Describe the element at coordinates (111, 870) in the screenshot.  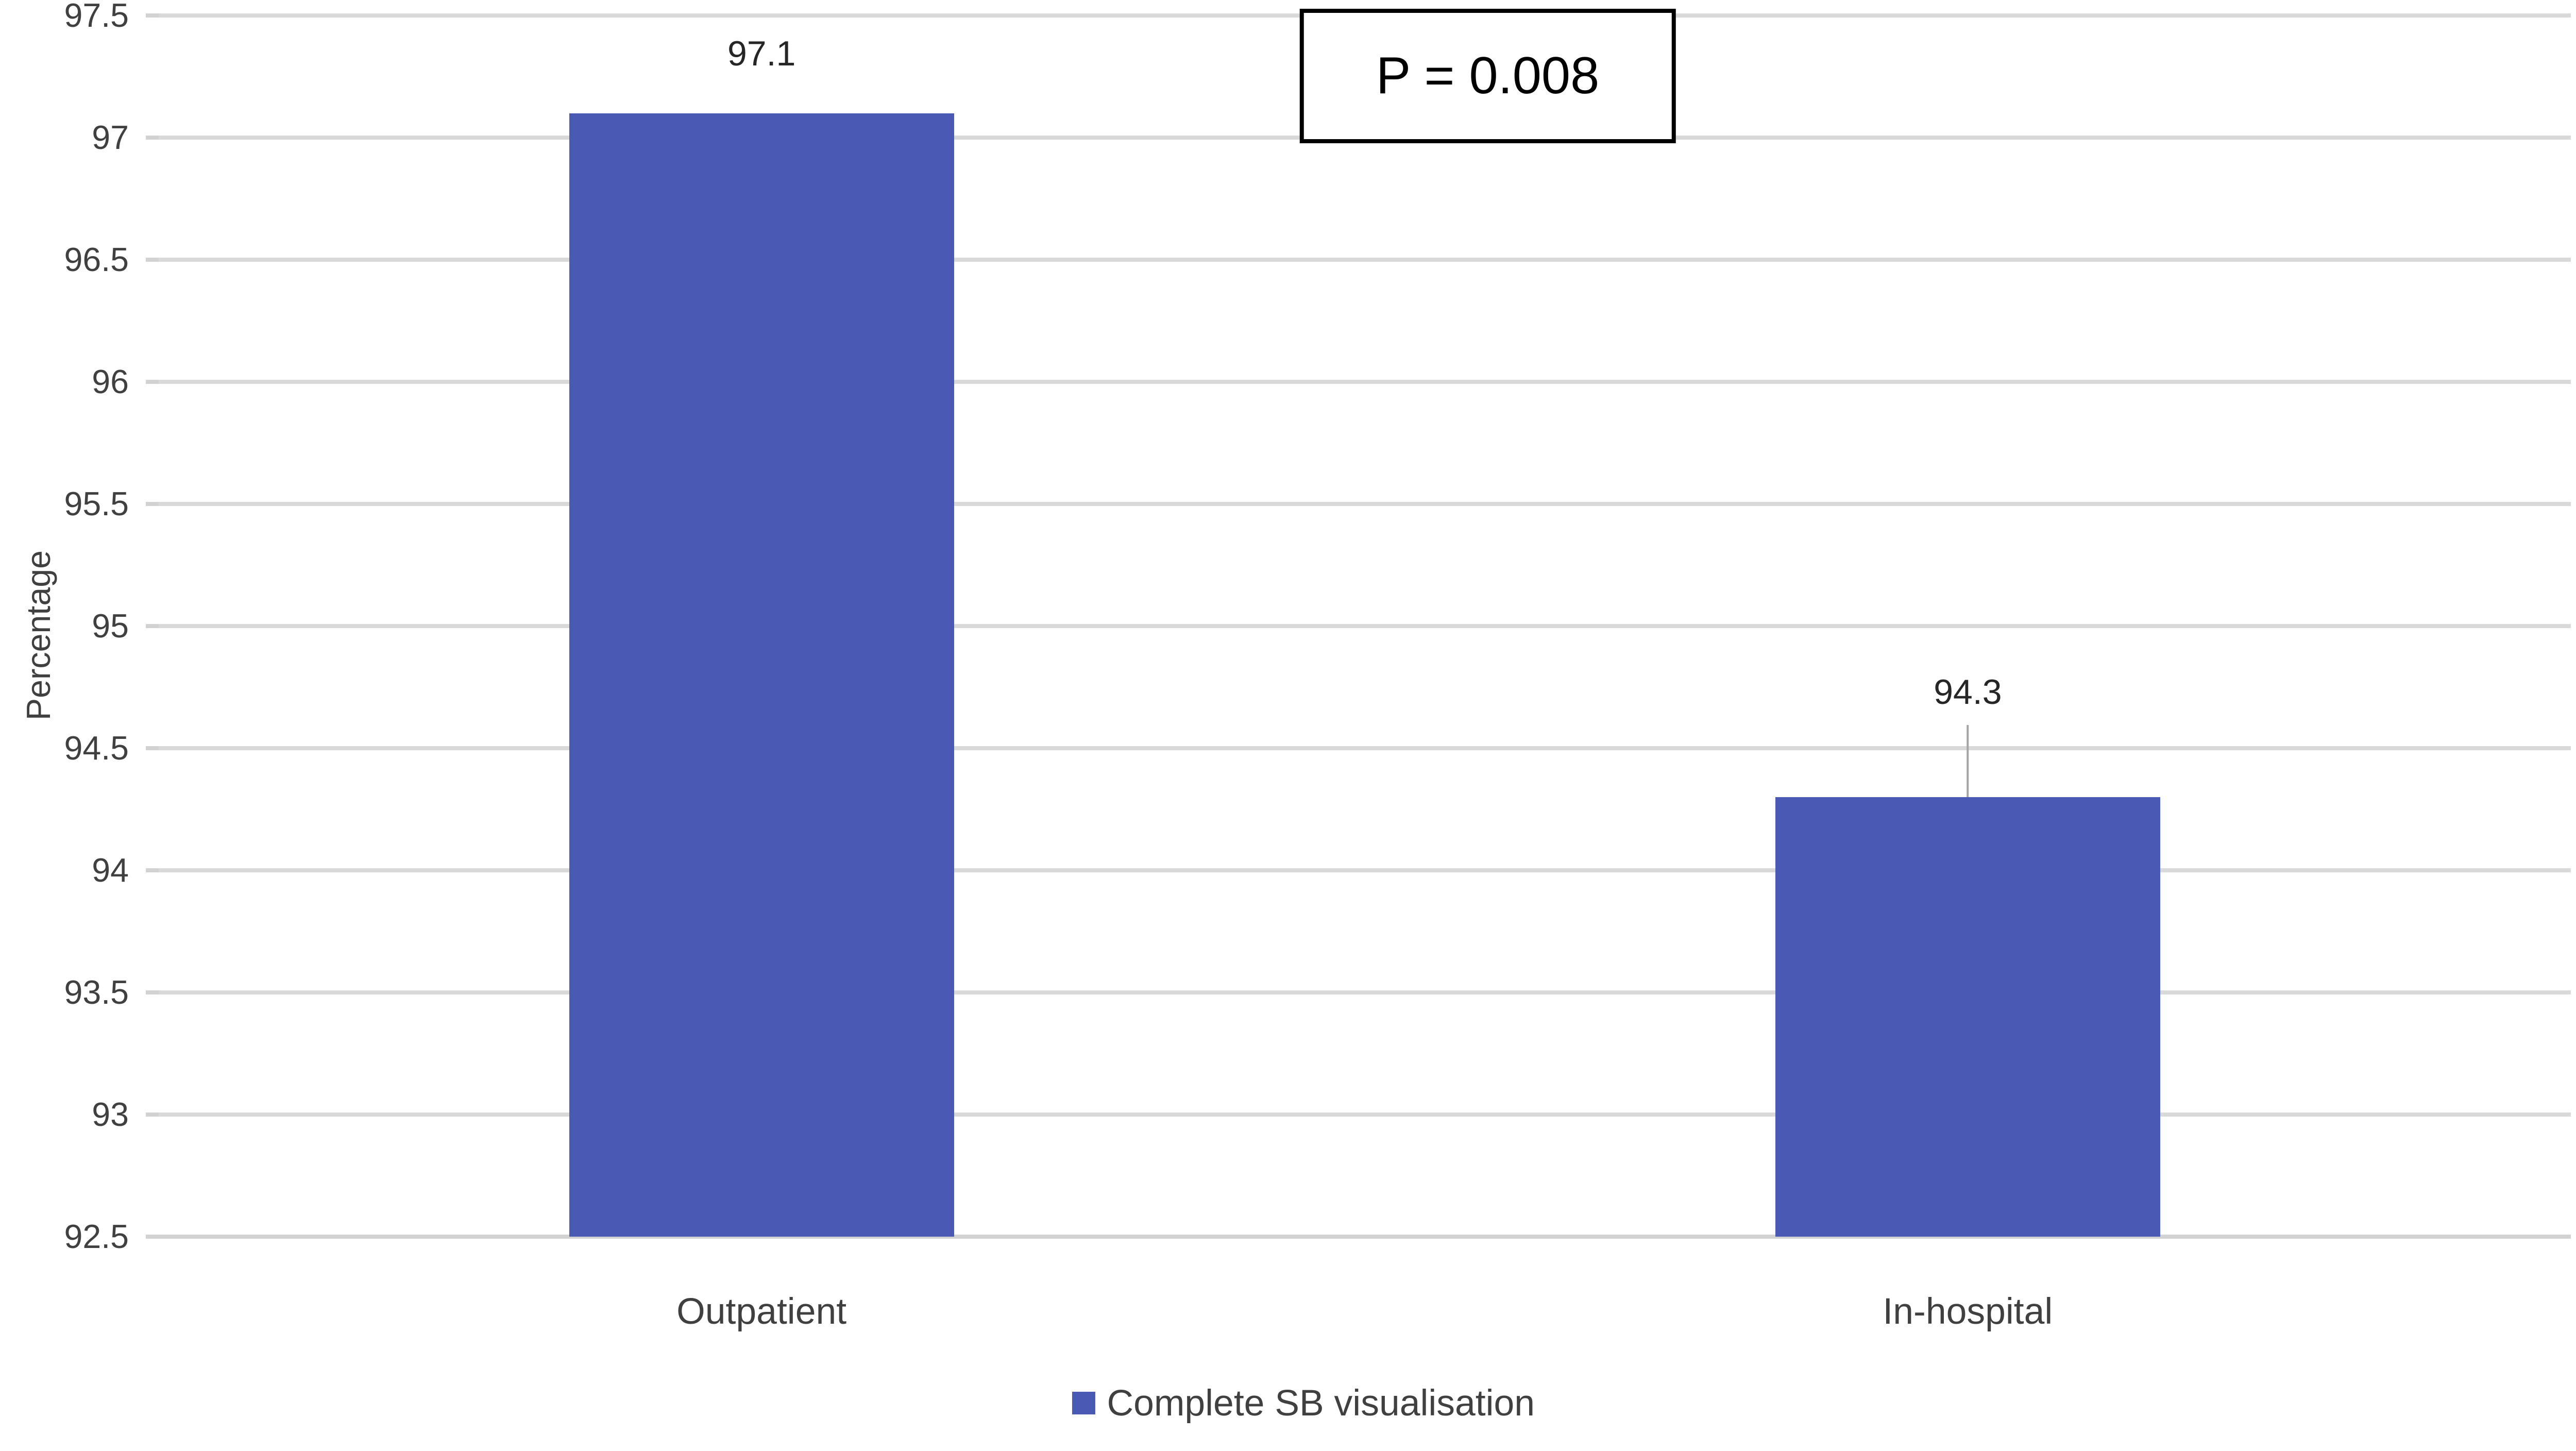
I see `y-tick-label: 94` at that location.